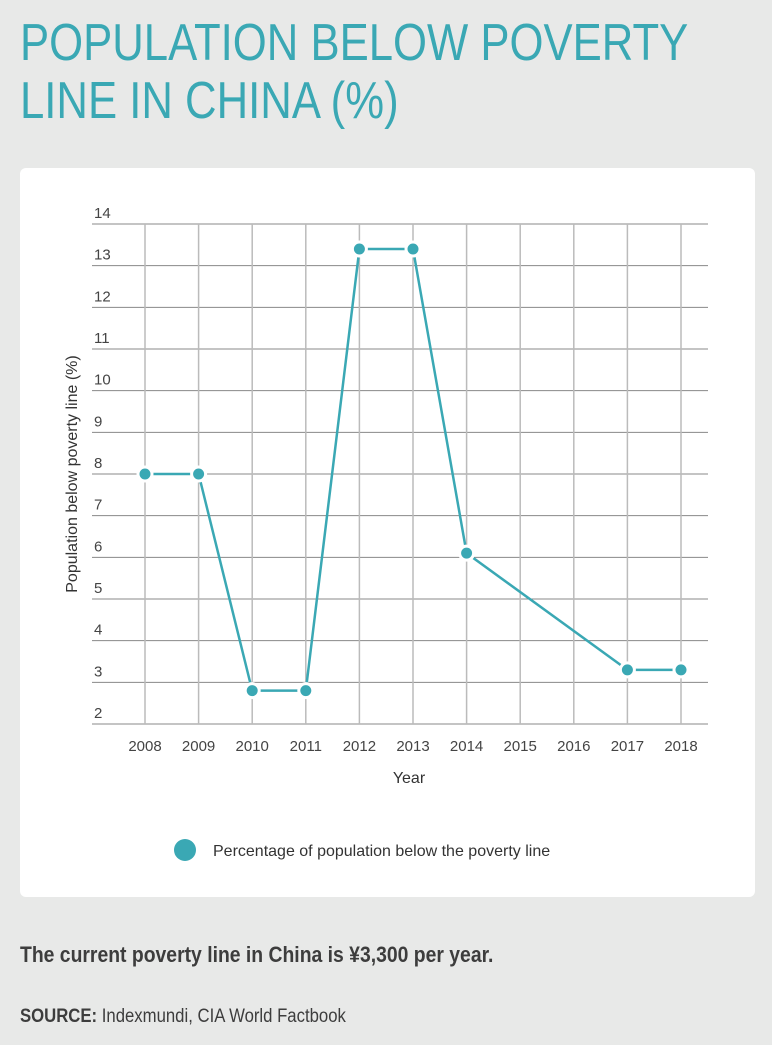  Describe the element at coordinates (306, 746) in the screenshot. I see `x-tick-label: 2011` at that location.